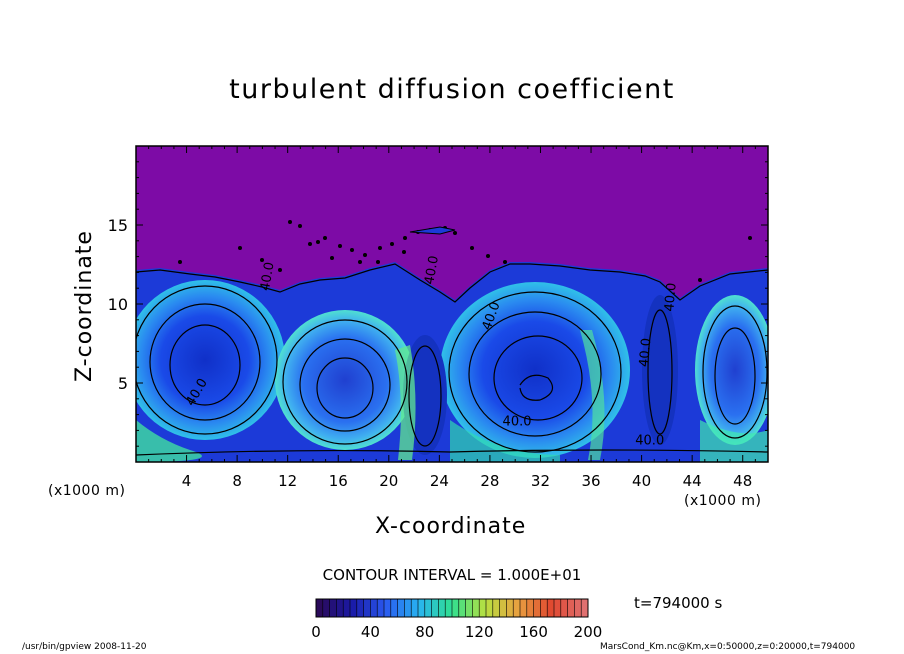 The width and height of the screenshot is (904, 654). I want to click on x-axis-label: X-coordinate, so click(451, 526).